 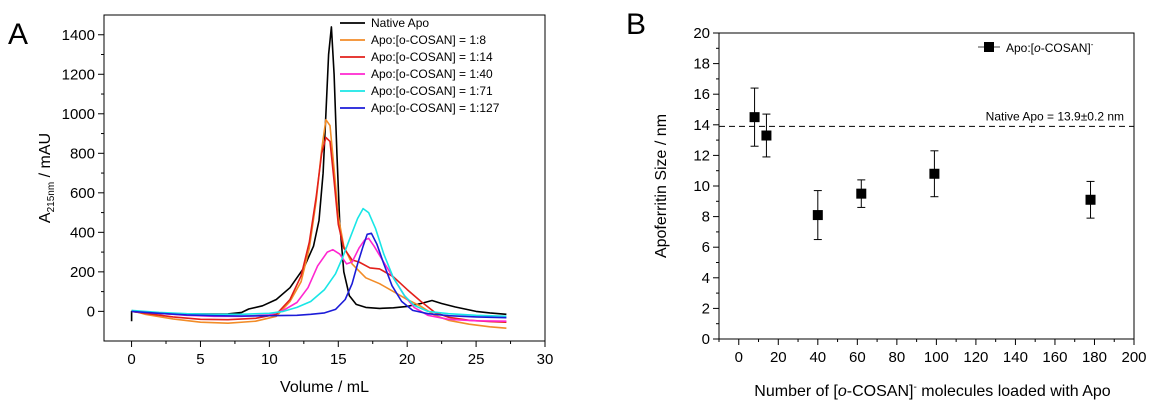 I want to click on panel-b-y-tick-label: 8, so click(x=706, y=217).